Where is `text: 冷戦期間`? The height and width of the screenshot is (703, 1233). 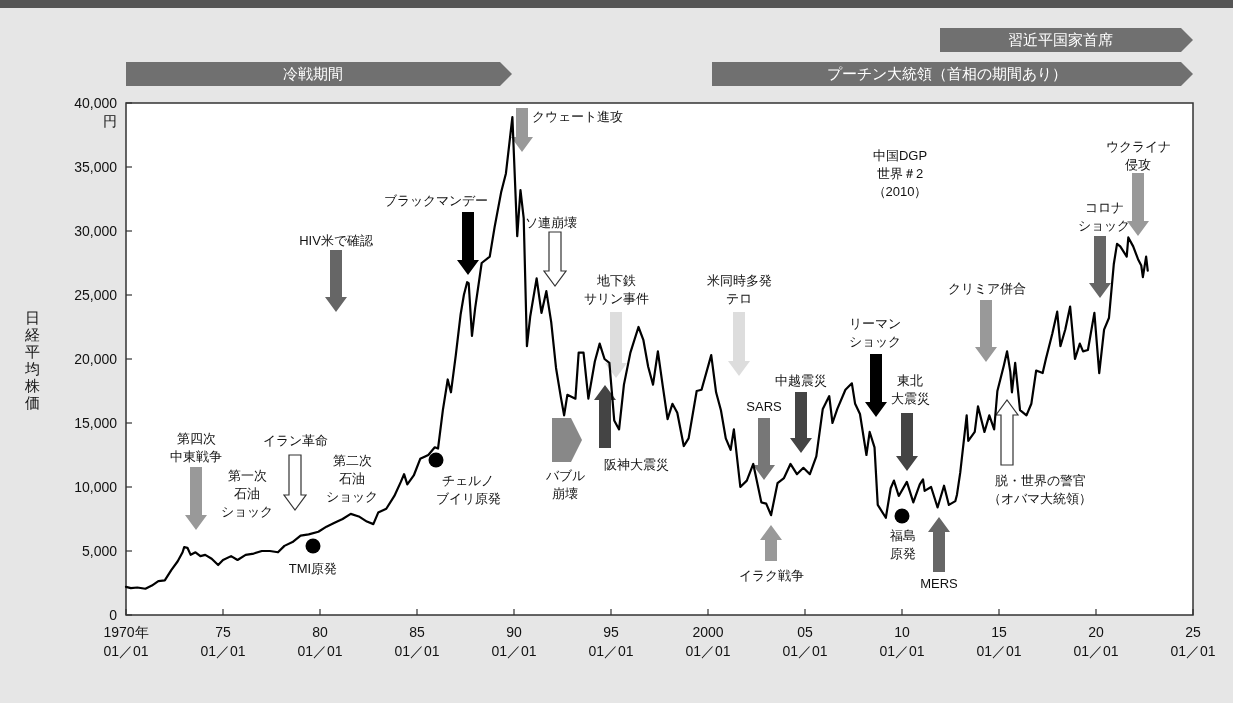
text: 冷戦期間 is located at coordinates (313, 73).